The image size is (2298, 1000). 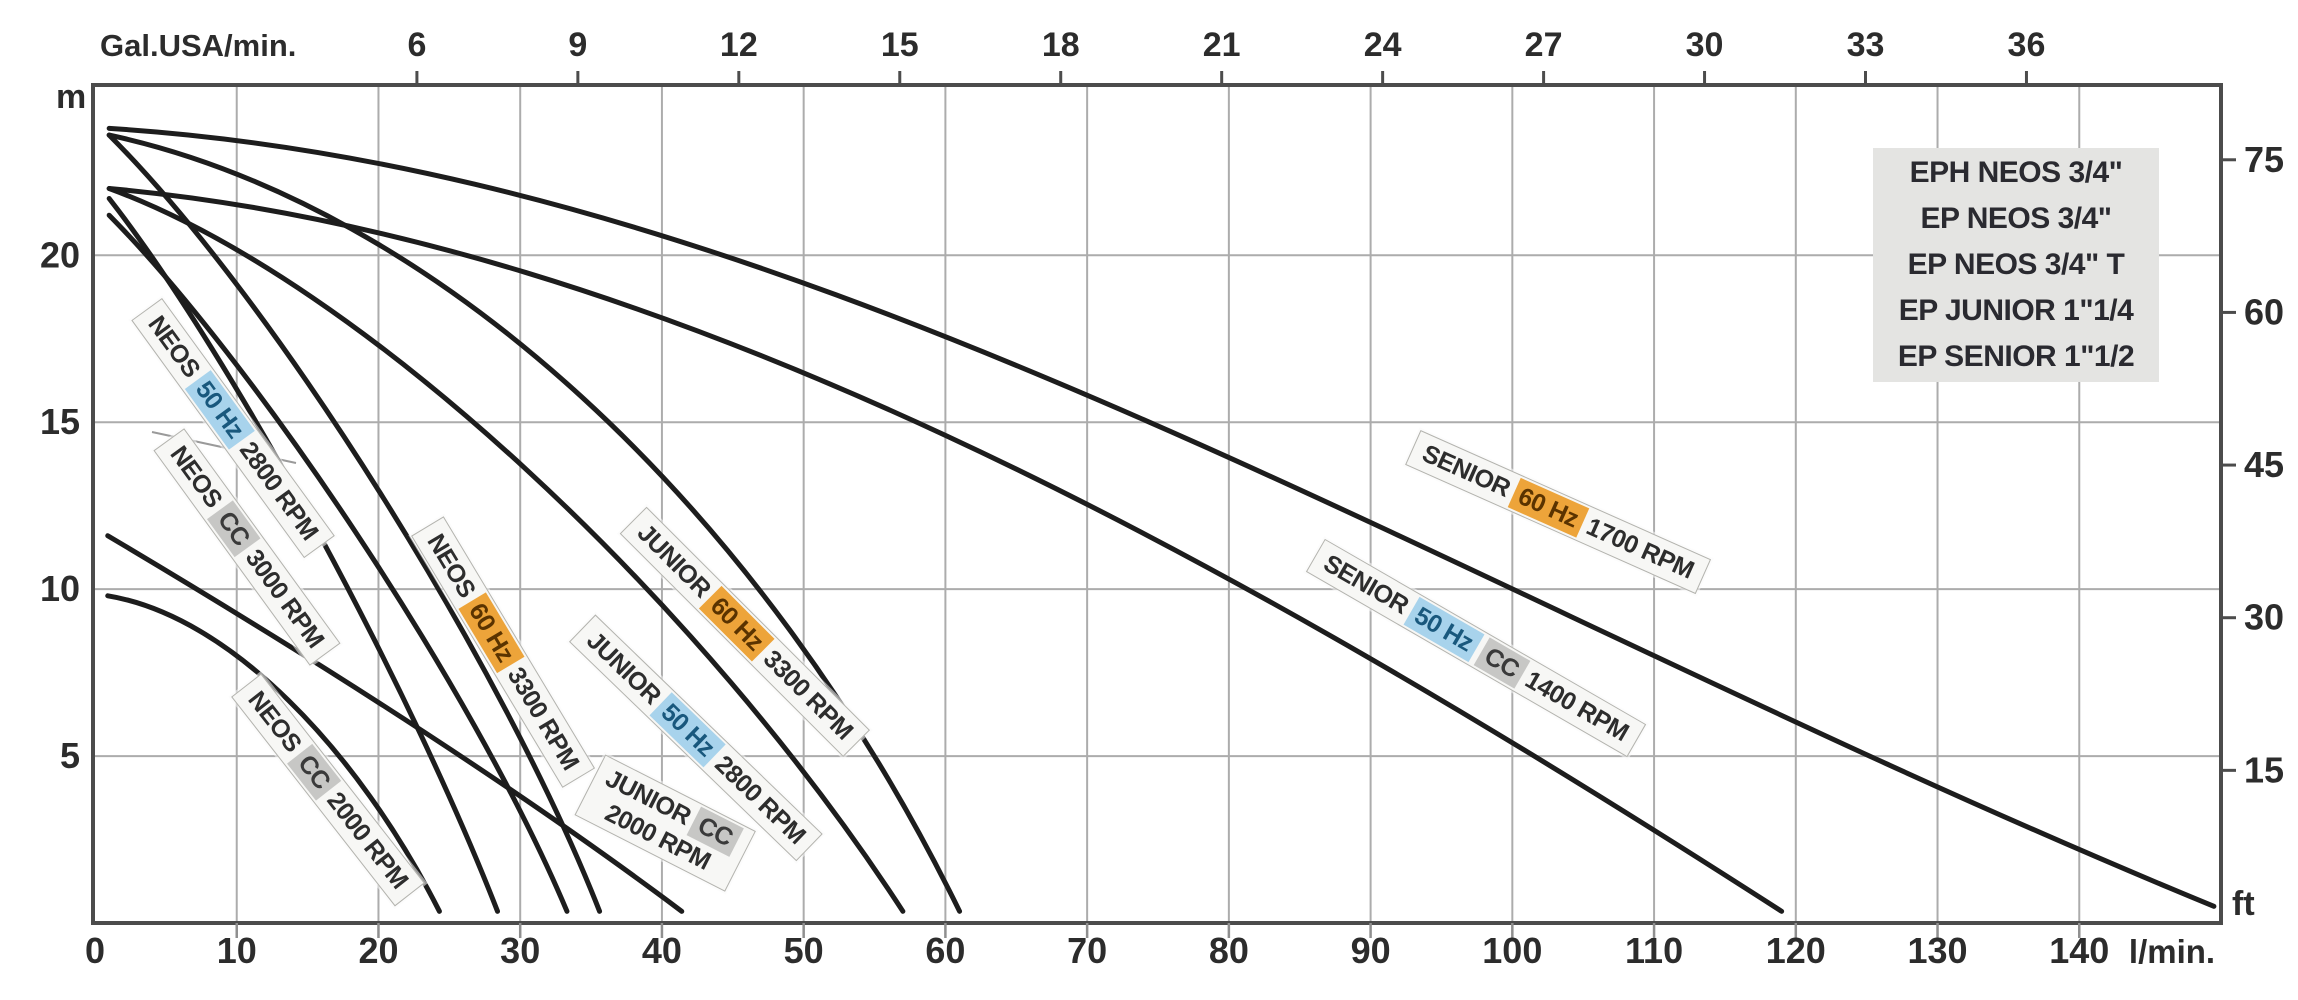 I want to click on top-tick-label: 36, so click(x=2027, y=45).